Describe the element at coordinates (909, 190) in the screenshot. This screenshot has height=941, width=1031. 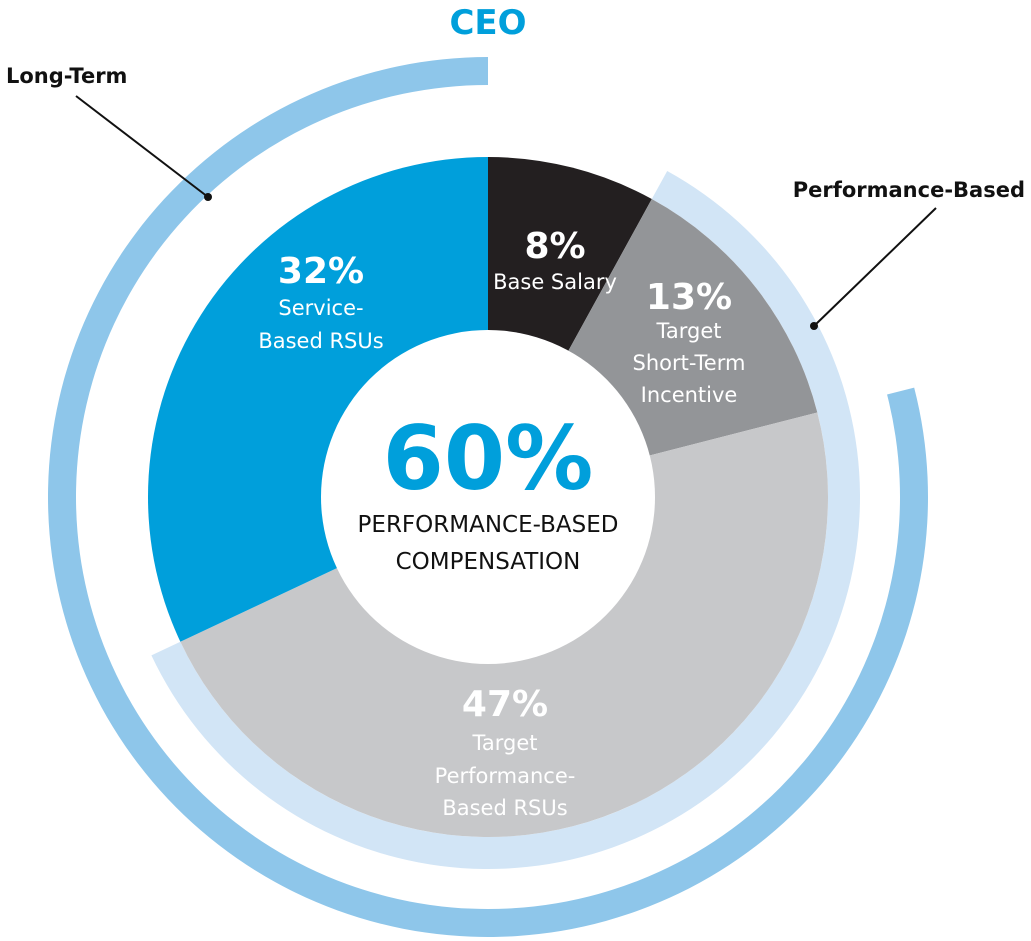
I see `performance-based-callout-label: Performance-Based` at that location.